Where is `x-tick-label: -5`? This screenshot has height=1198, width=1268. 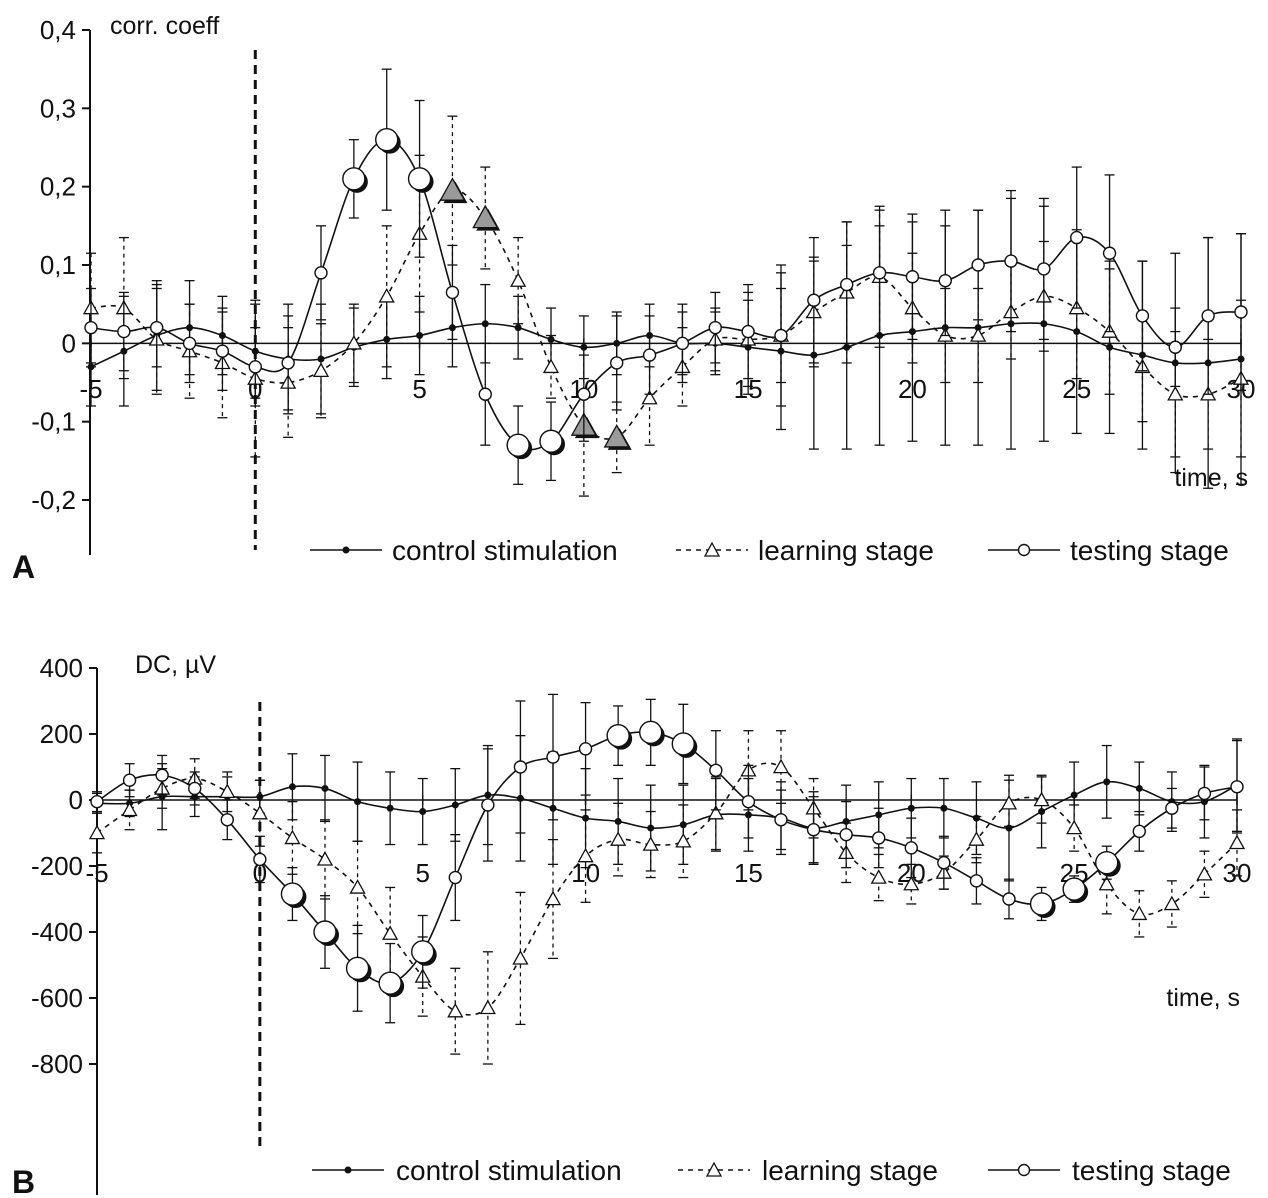
x-tick-label: -5 is located at coordinates (96, 873).